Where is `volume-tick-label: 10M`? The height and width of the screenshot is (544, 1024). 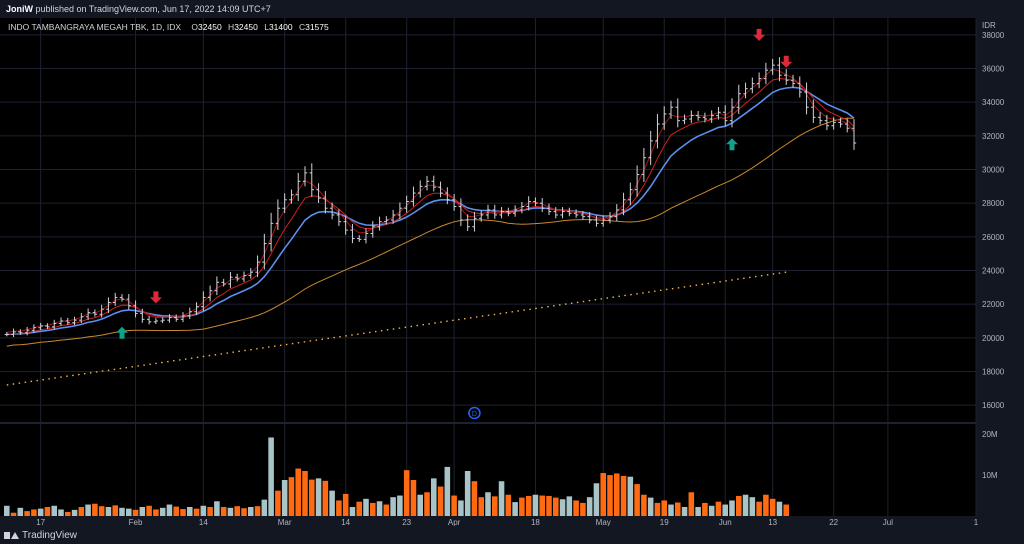
volume-tick-label: 10M is located at coordinates (990, 475).